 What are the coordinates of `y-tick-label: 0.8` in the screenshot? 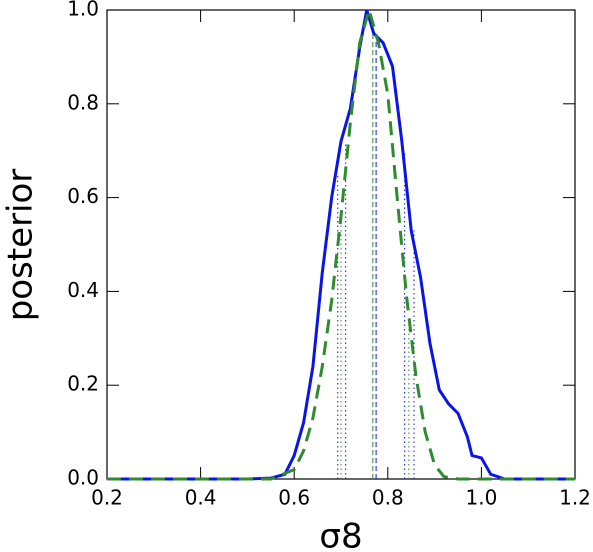 It's located at (83, 102).